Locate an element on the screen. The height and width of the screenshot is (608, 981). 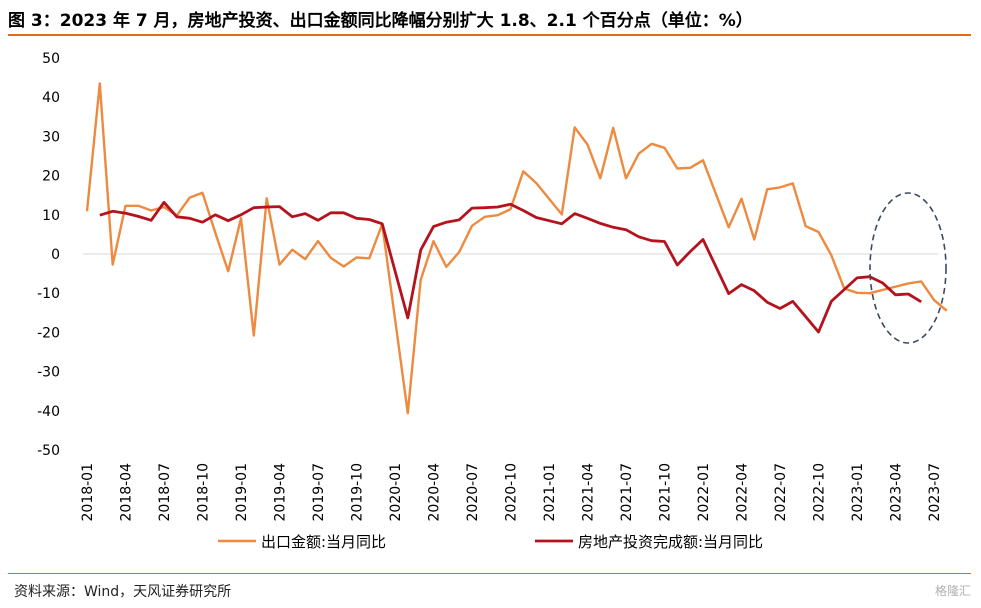
y-tick-label: -10 is located at coordinates (48, 294).